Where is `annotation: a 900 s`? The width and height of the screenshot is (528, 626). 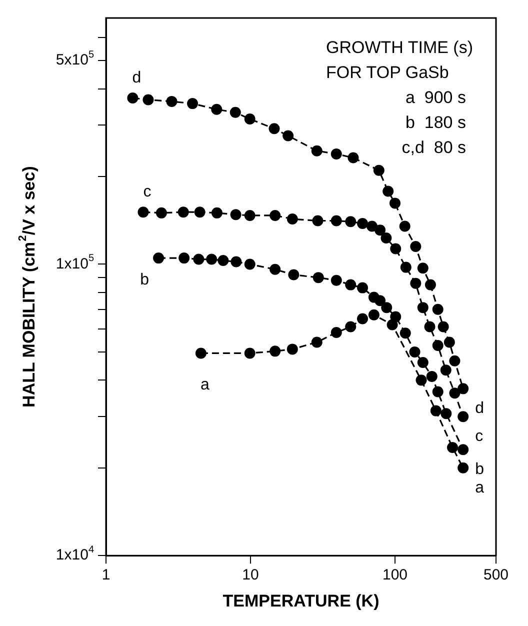 annotation: a 900 s is located at coordinates (436, 98).